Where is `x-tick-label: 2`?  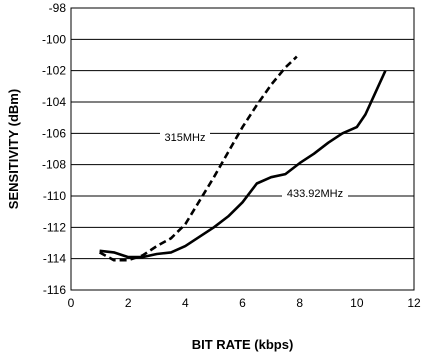 x-tick-label: 2 is located at coordinates (128, 303).